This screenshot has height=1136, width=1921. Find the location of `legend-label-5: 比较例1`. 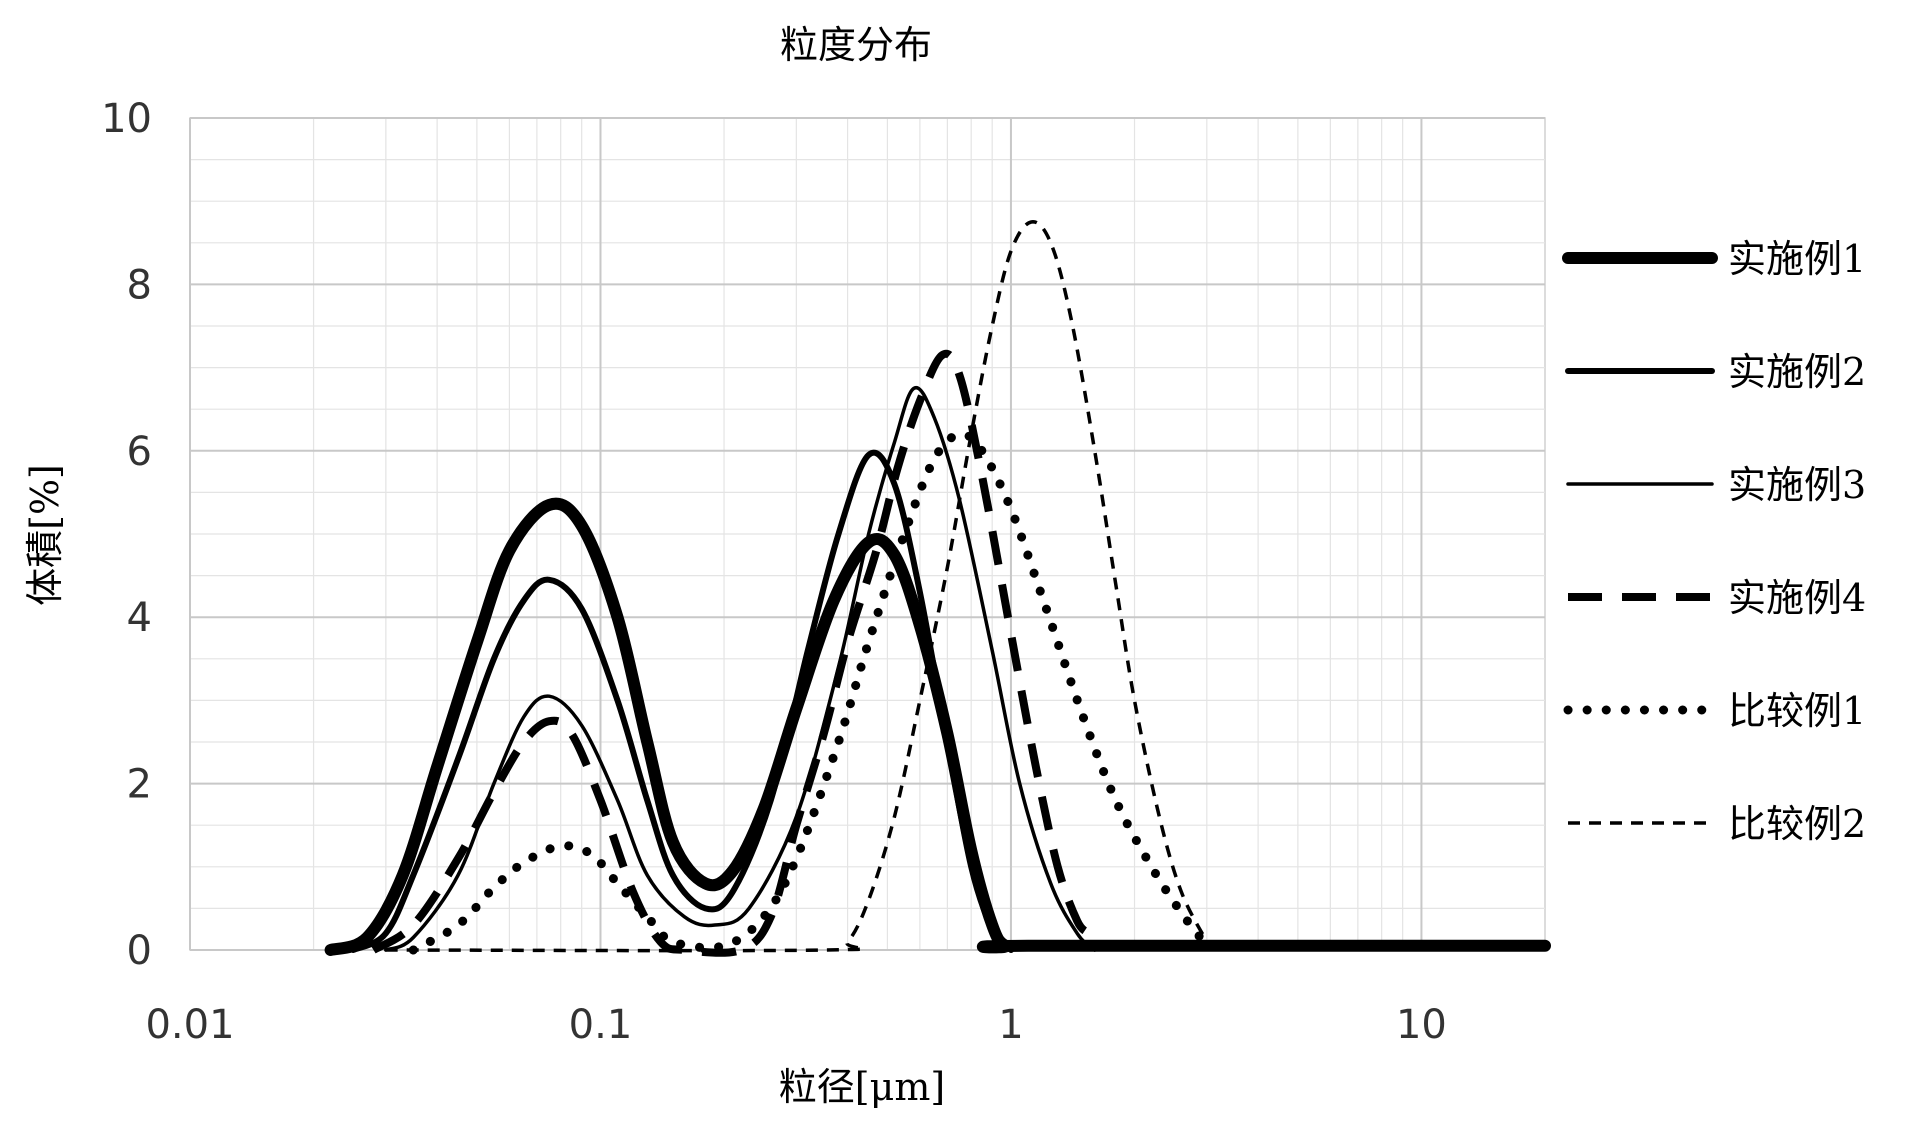

legend-label-5: 比较例1 is located at coordinates (1797, 711).